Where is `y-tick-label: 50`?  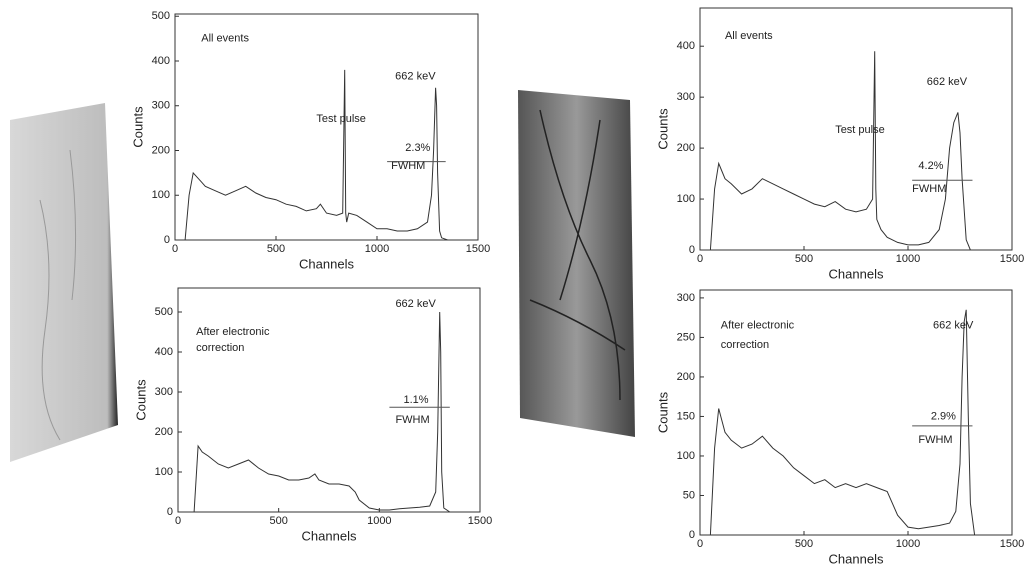 y-tick-label: 50 is located at coordinates (689, 495).